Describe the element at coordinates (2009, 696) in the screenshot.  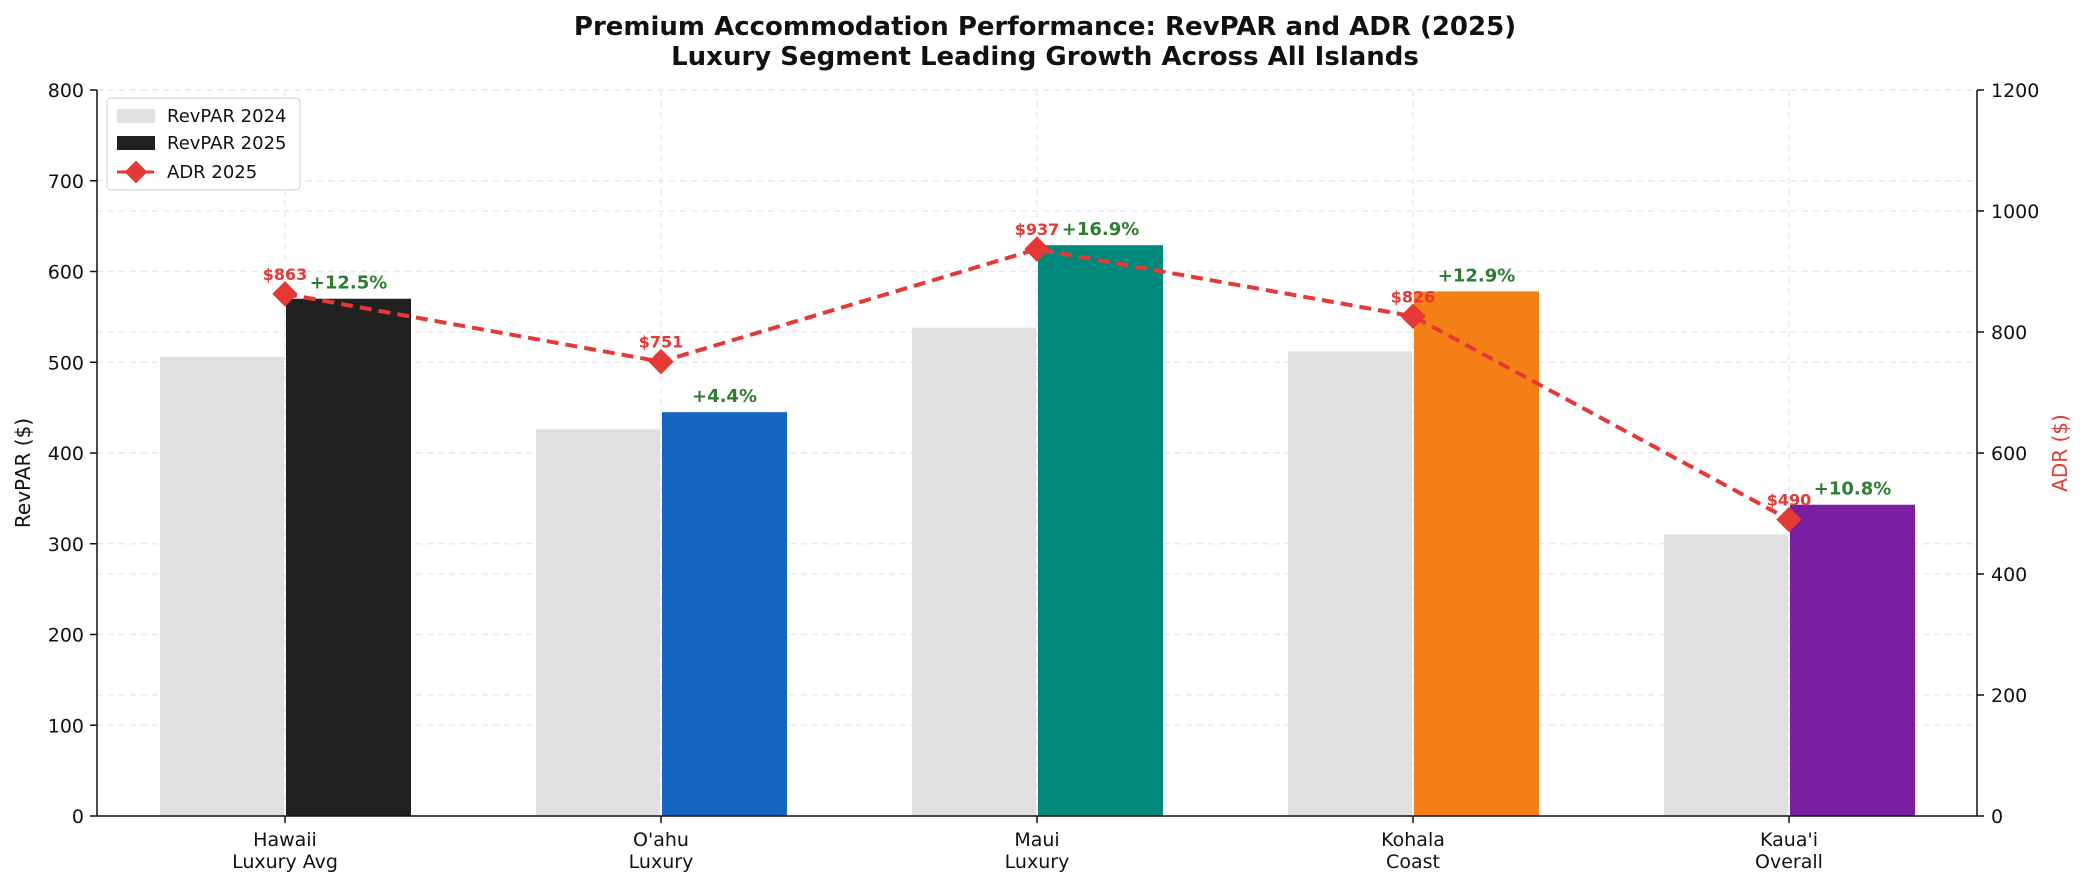
I see `y2-tick-label-1: 200` at that location.